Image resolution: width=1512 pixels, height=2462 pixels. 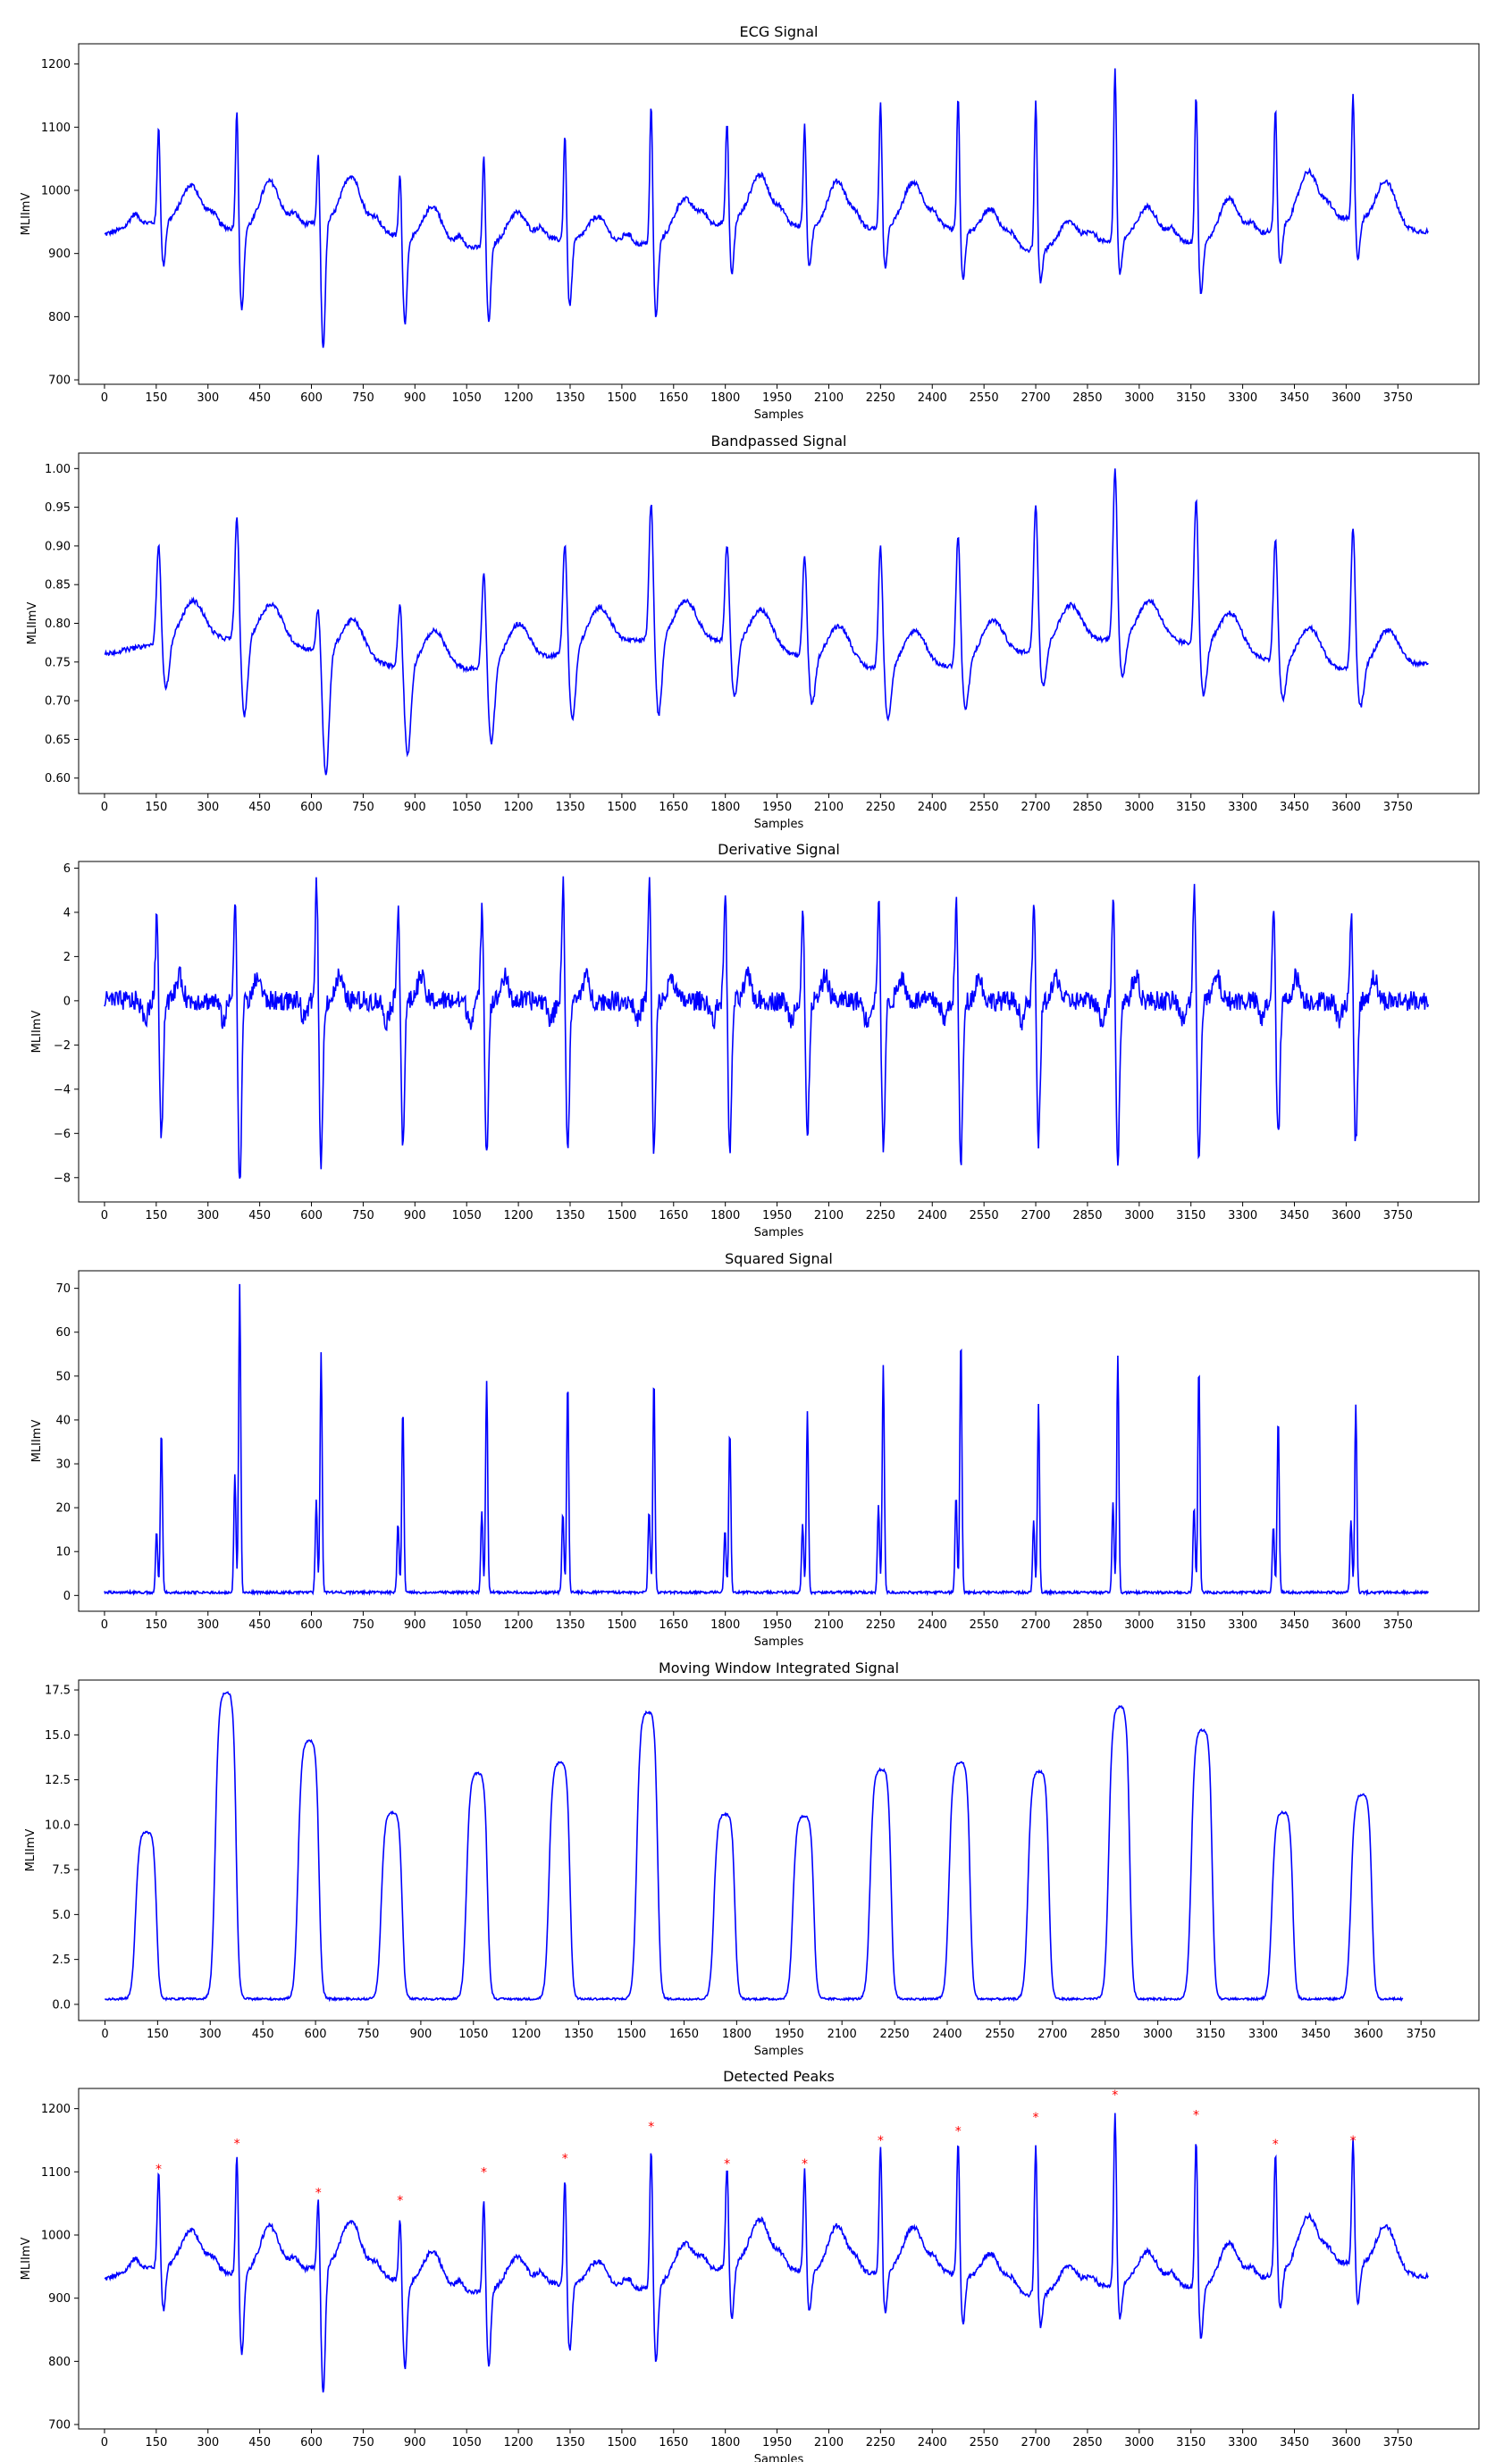 I want to click on y-tick-label: 0, so click(x=67, y=1597).